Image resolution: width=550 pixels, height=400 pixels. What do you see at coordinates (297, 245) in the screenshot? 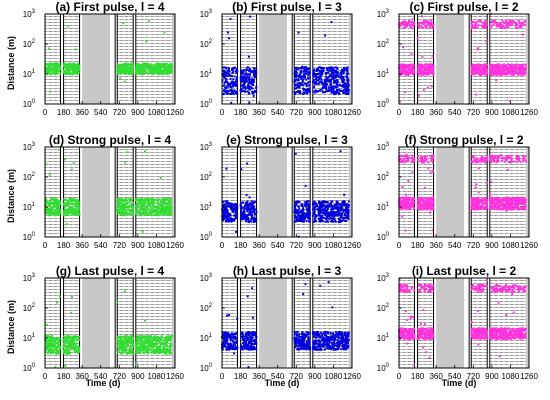
I see `x-tick-label: 720` at bounding box center [297, 245].